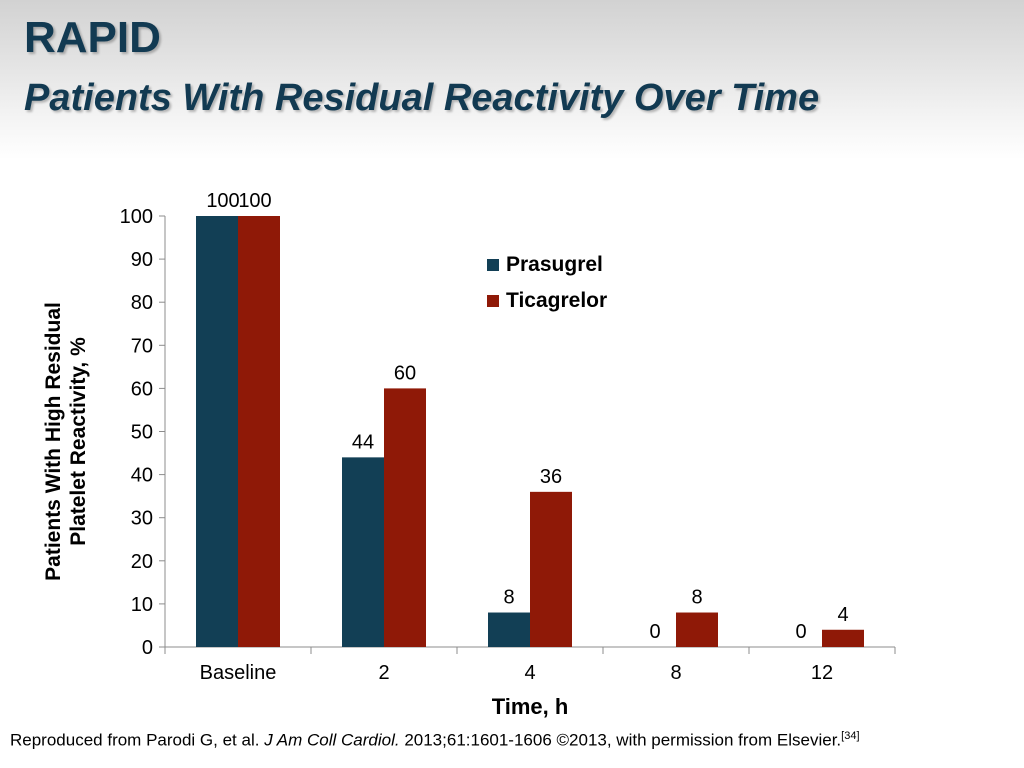 The height and width of the screenshot is (768, 1024). What do you see at coordinates (136, 217) in the screenshot?
I see `y-tick-label: 100` at bounding box center [136, 217].